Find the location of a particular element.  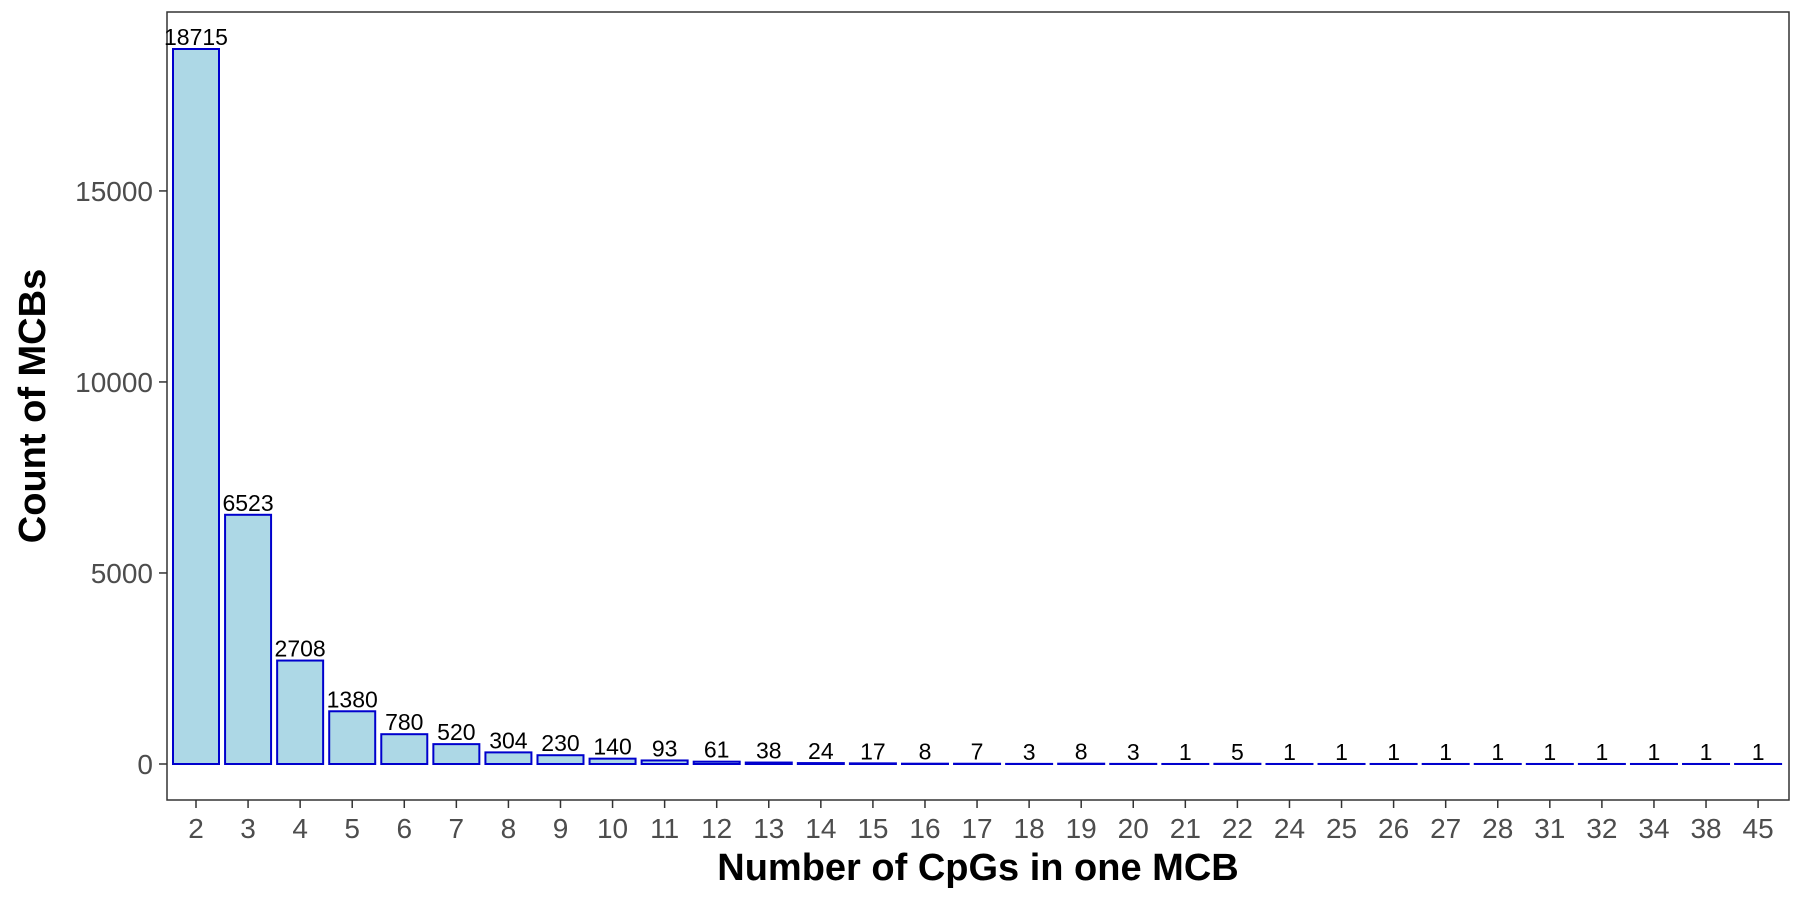

x-tick-label: 17 is located at coordinates (976, 828).